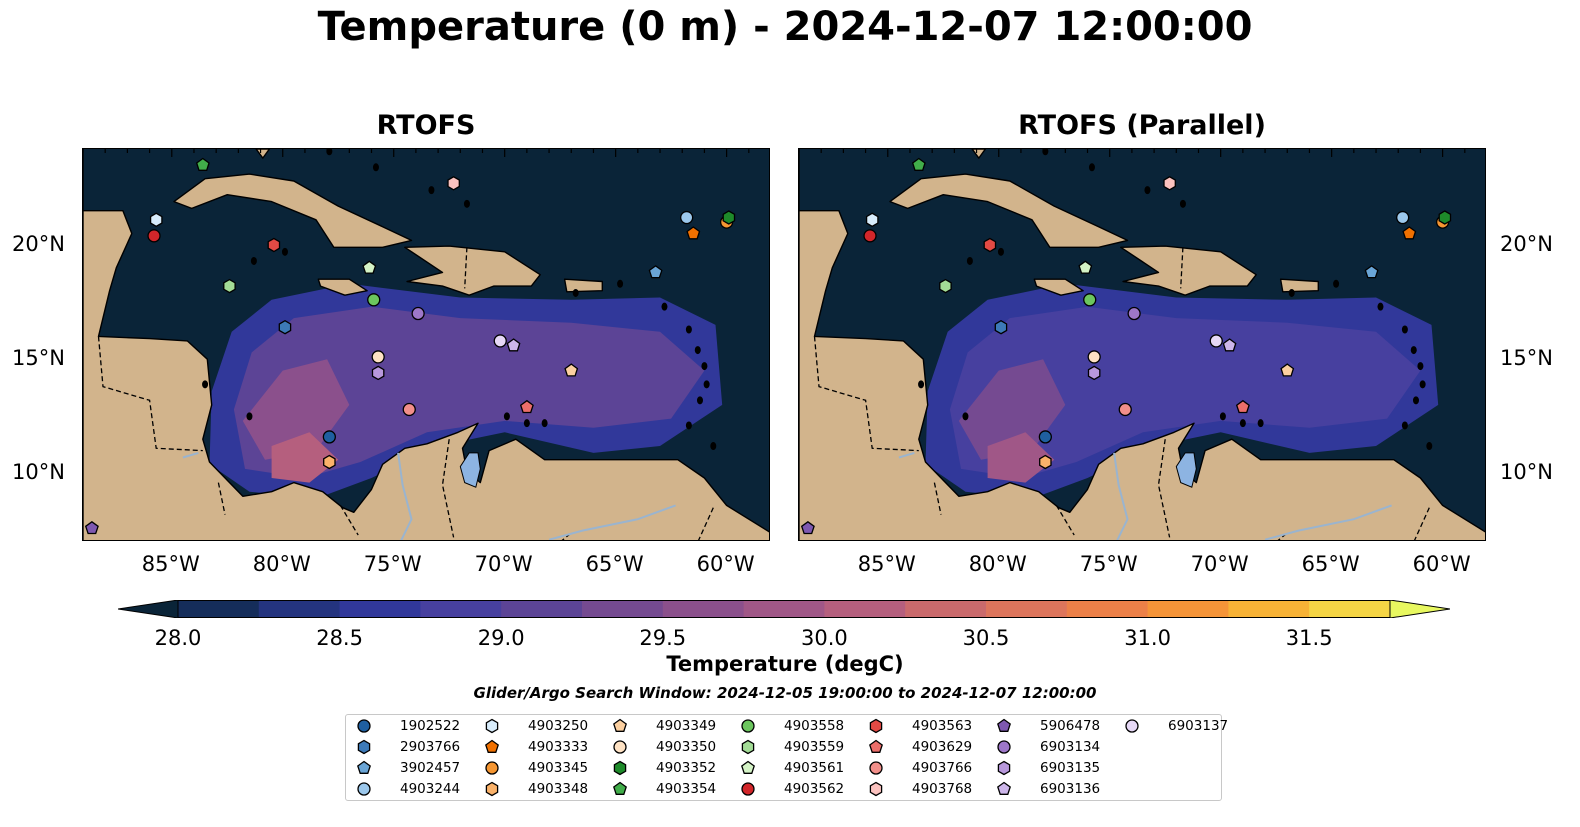 The width and height of the screenshot is (1580, 827). I want to click on legend-label: 4903345, so click(558, 768).